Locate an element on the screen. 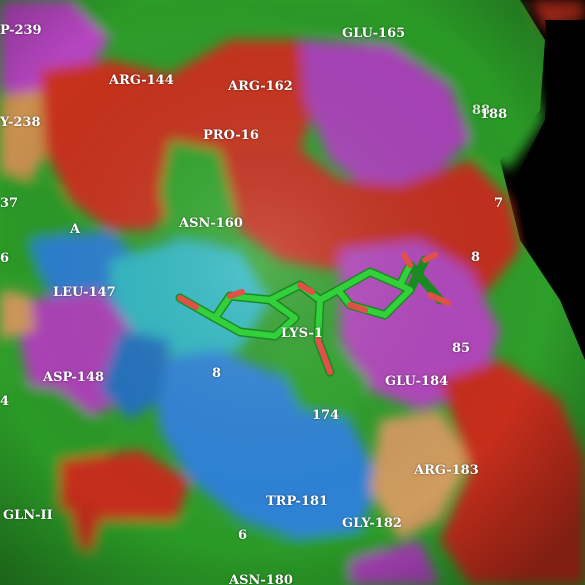 This screenshot has height=585, width=585. residue-label-6: 6 is located at coordinates (5, 258).